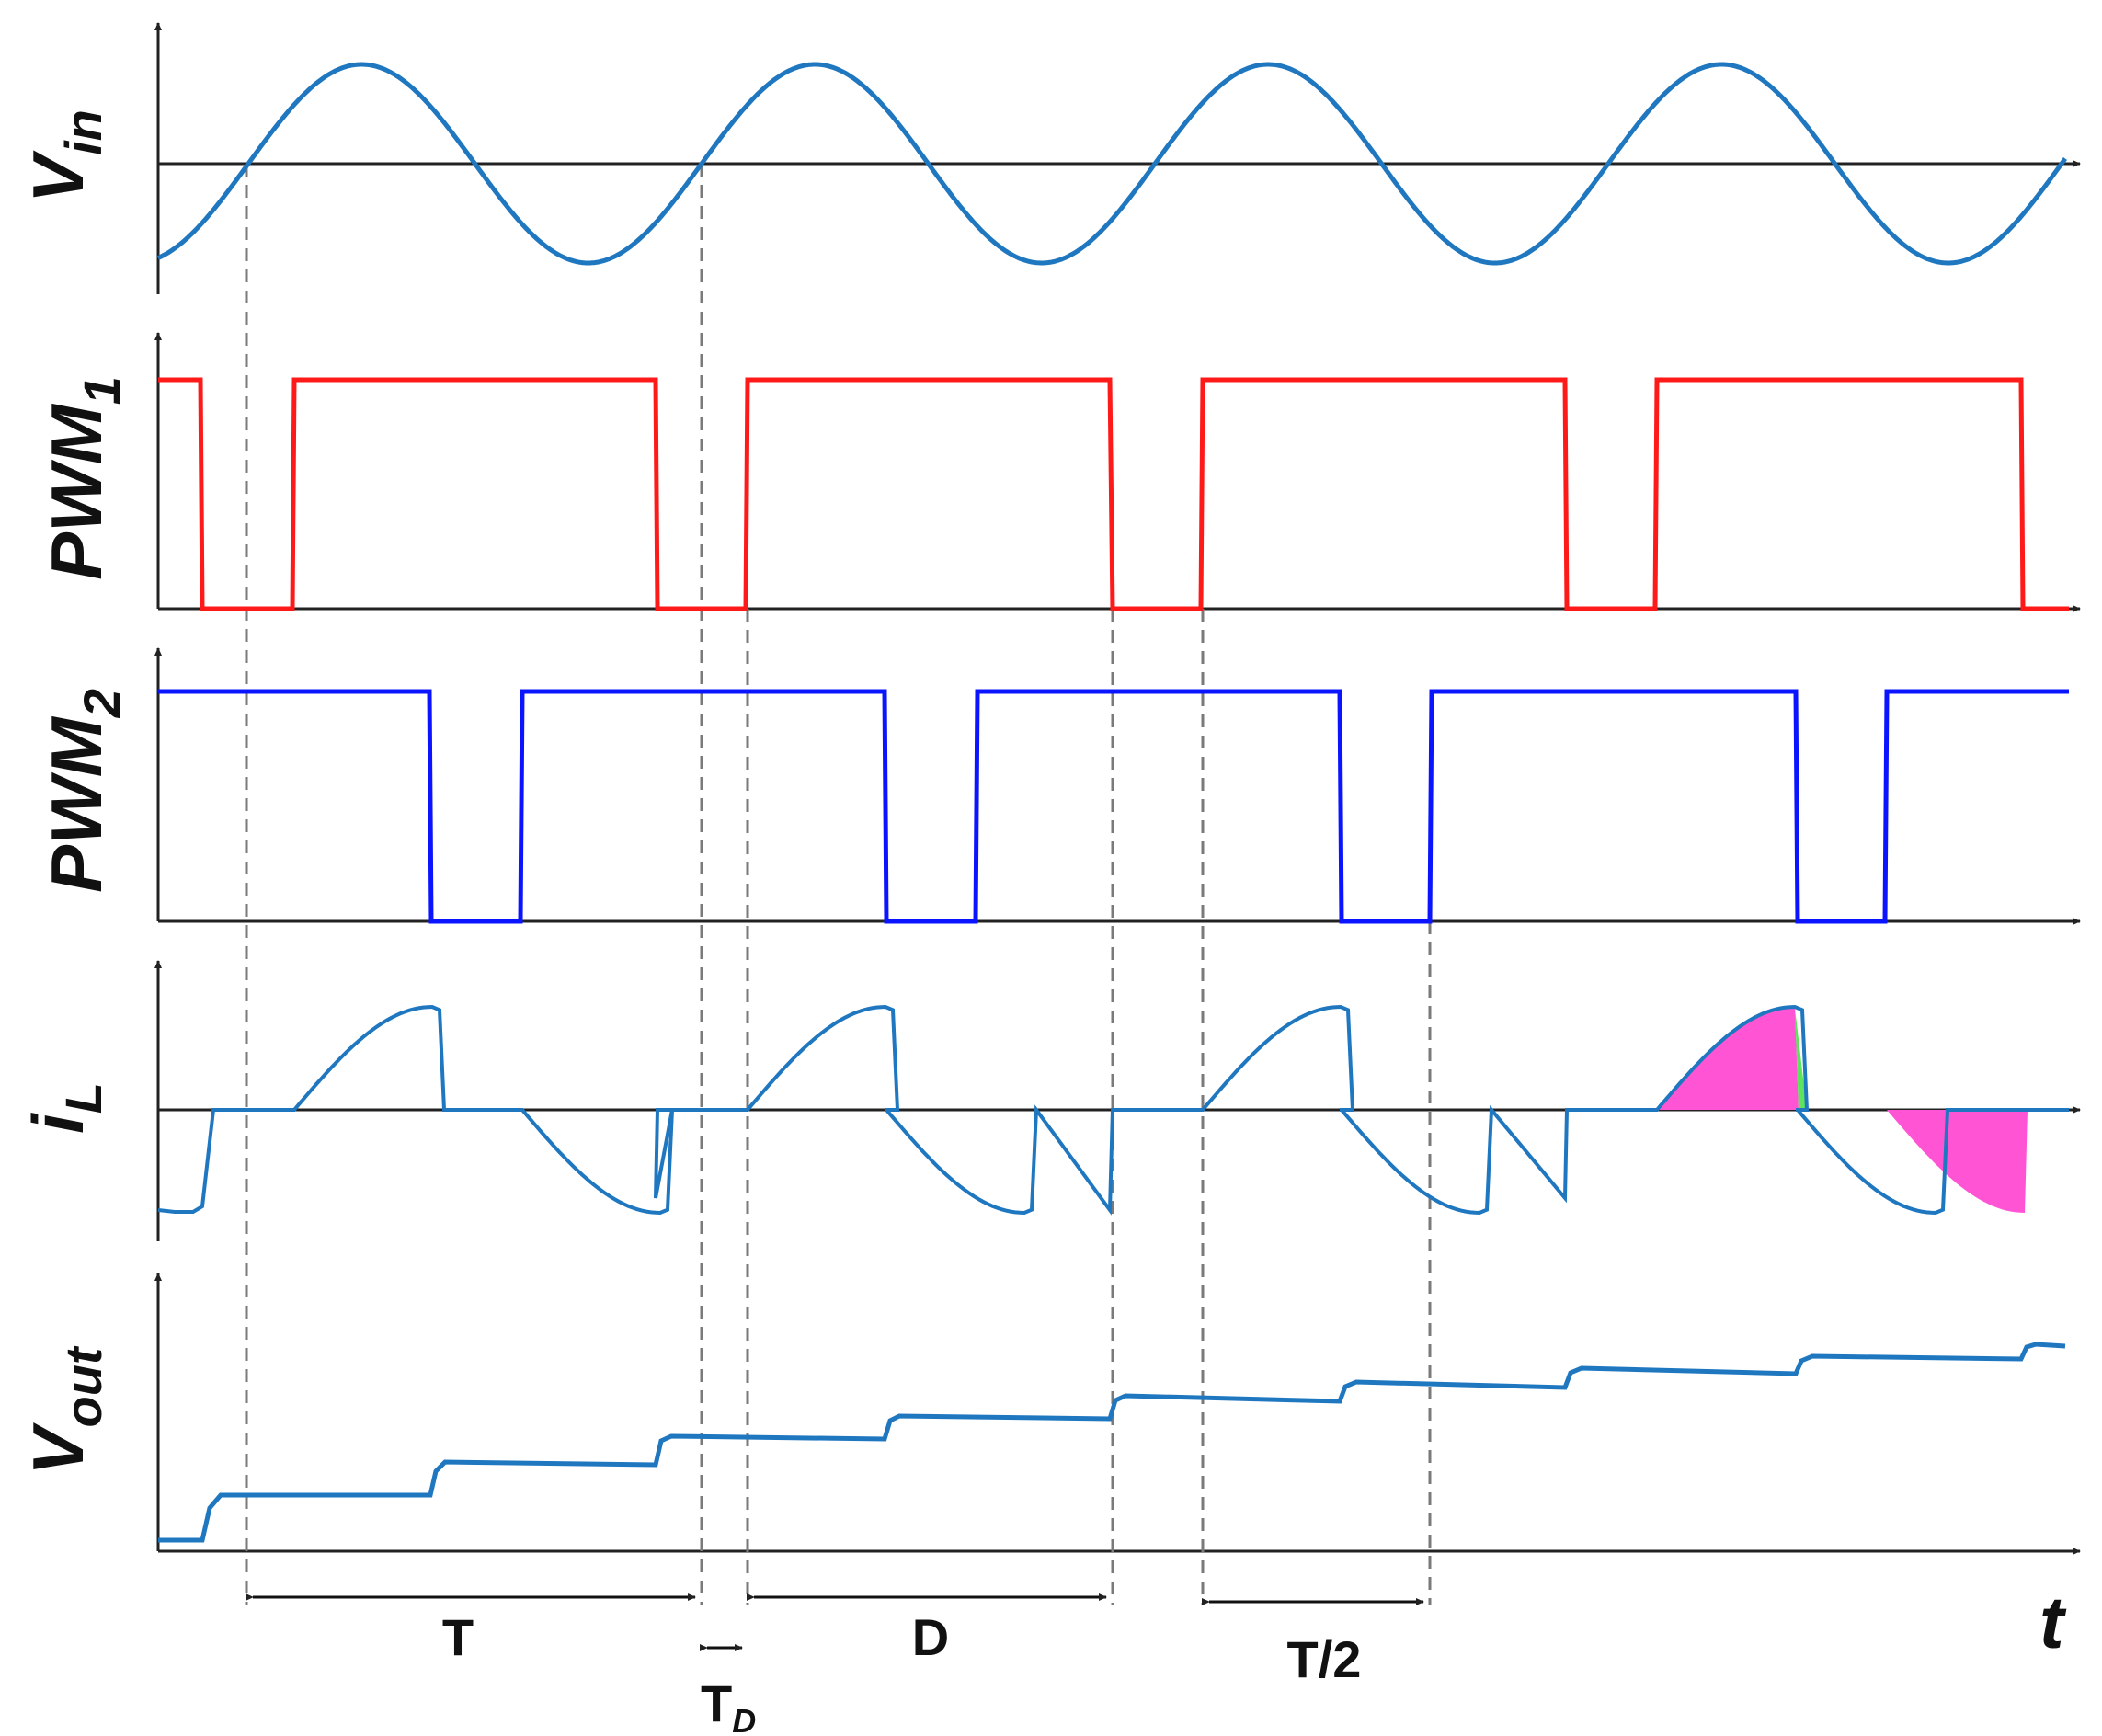  What do you see at coordinates (728, 1705) in the screenshot?
I see `dead-time-label: TD` at bounding box center [728, 1705].